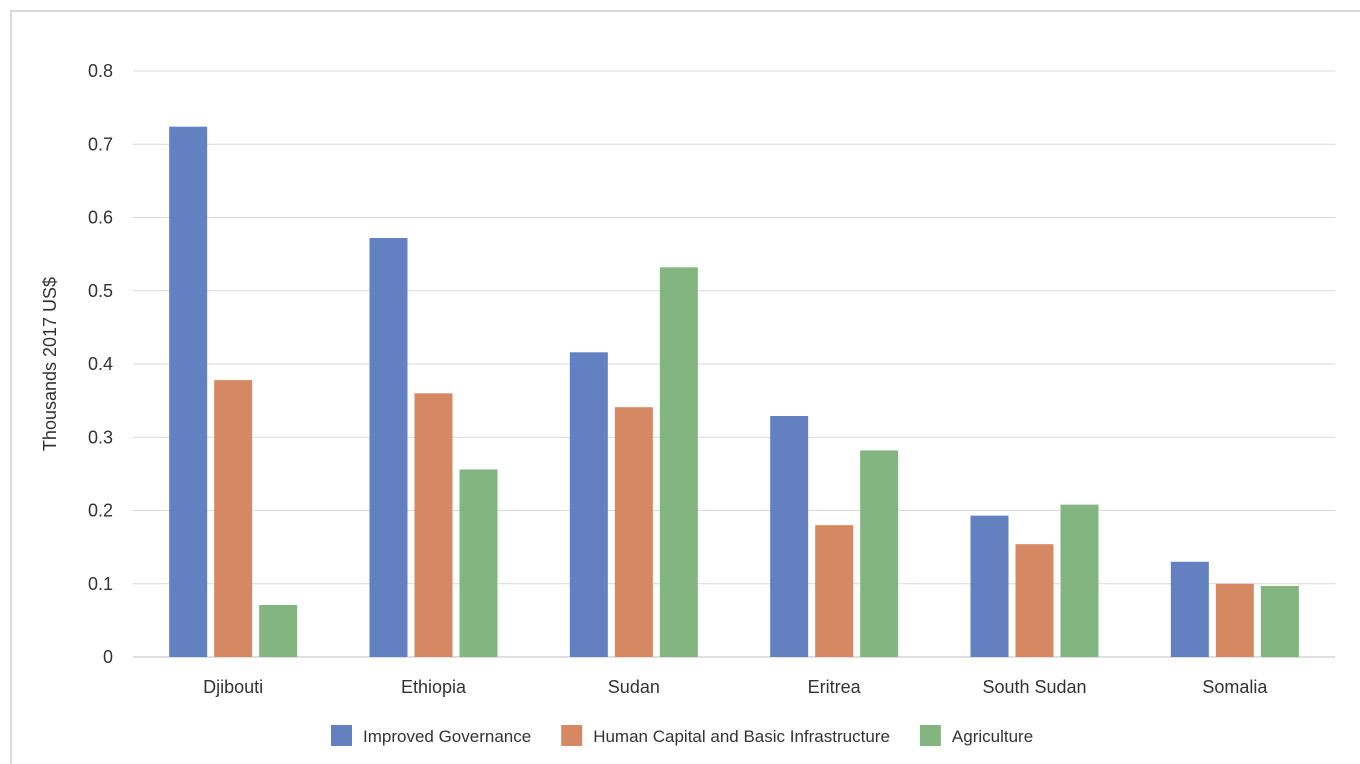  Describe the element at coordinates (100, 584) in the screenshot. I see `y-tick-label: 0.1` at that location.